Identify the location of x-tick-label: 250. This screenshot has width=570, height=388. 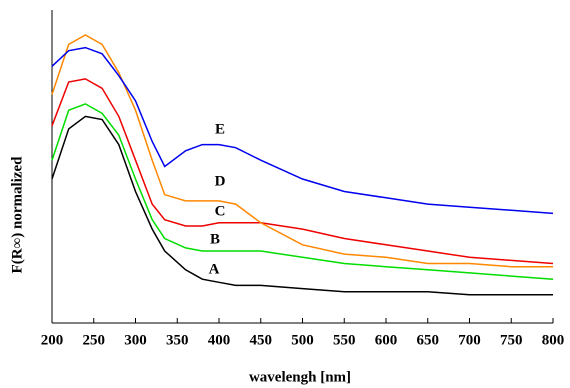
(94, 340).